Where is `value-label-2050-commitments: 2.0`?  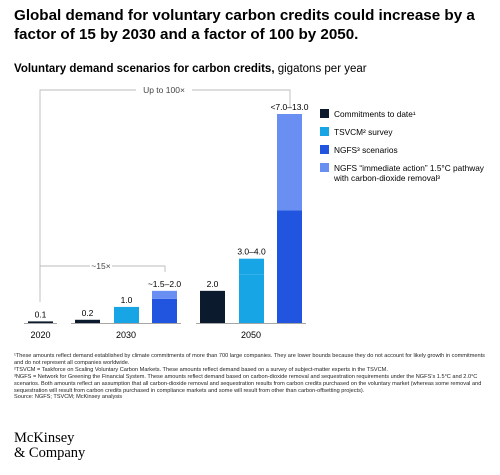 value-label-2050-commitments: 2.0 is located at coordinates (213, 284).